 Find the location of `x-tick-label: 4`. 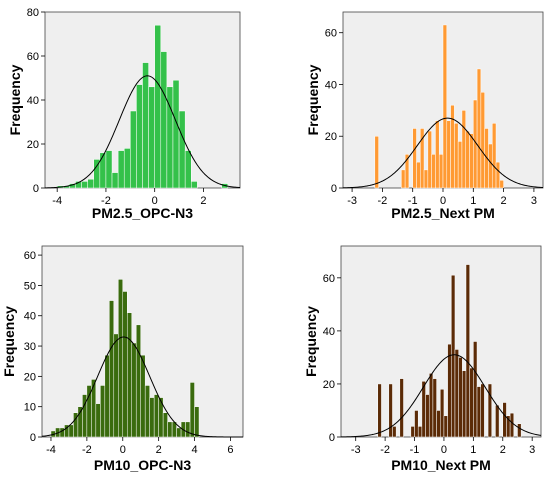

x-tick-label: 4 is located at coordinates (194, 450).